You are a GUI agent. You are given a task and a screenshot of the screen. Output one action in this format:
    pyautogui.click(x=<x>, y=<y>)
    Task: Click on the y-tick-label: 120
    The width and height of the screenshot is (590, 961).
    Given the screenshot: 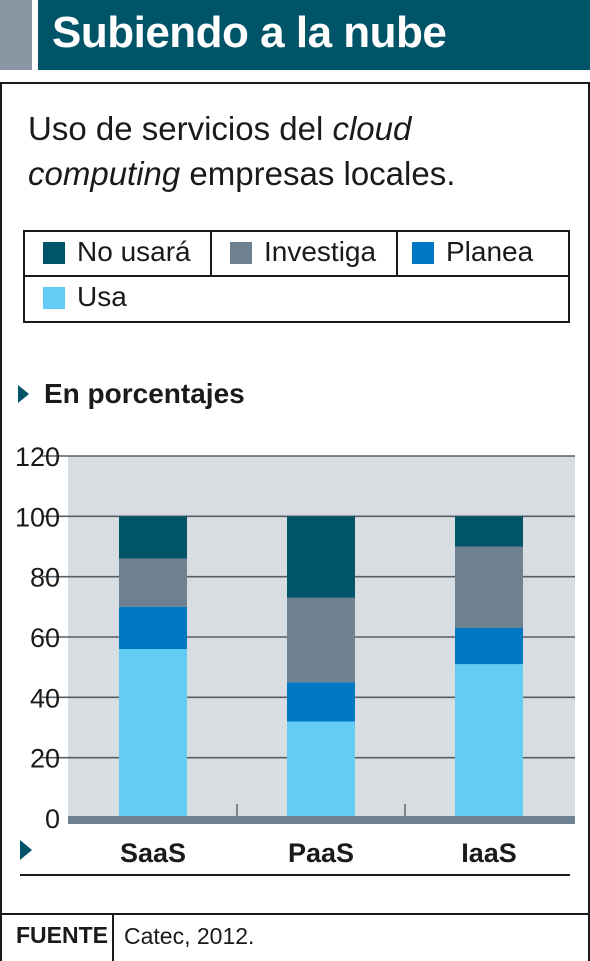 What is the action you would take?
    pyautogui.click(x=37, y=457)
    